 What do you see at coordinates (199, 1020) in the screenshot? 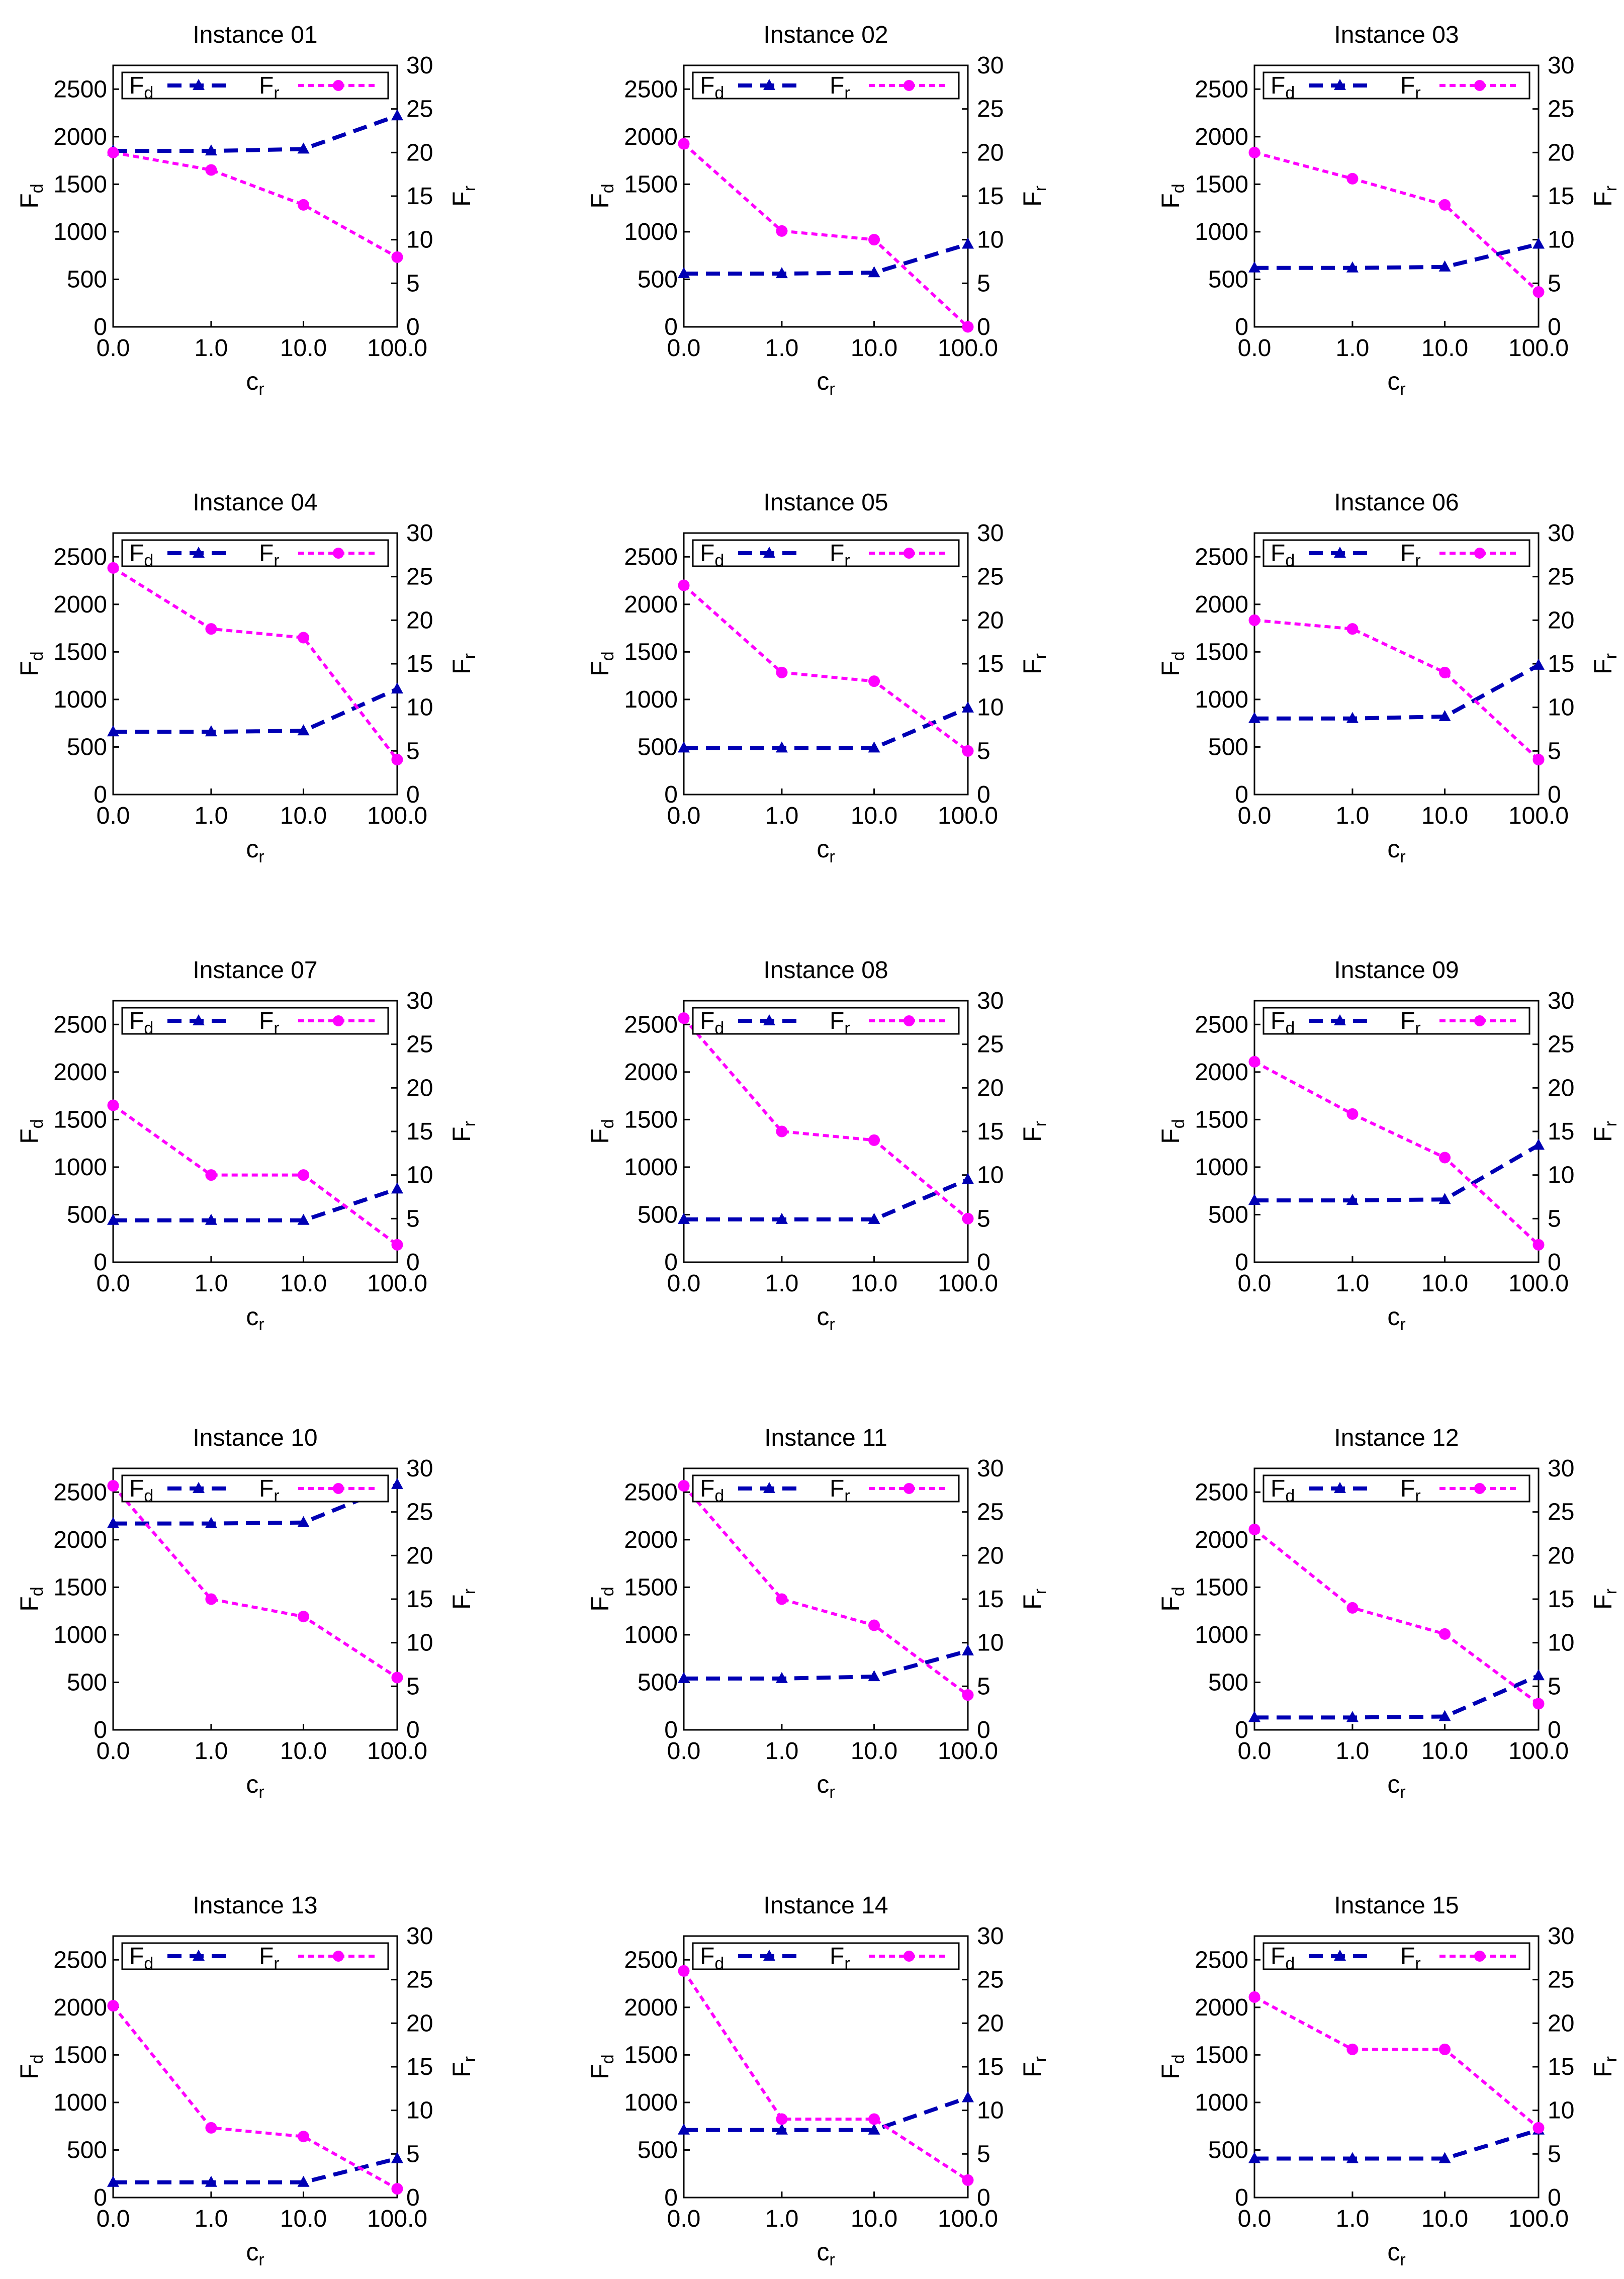
I see `legend-fd-marker` at bounding box center [199, 1020].